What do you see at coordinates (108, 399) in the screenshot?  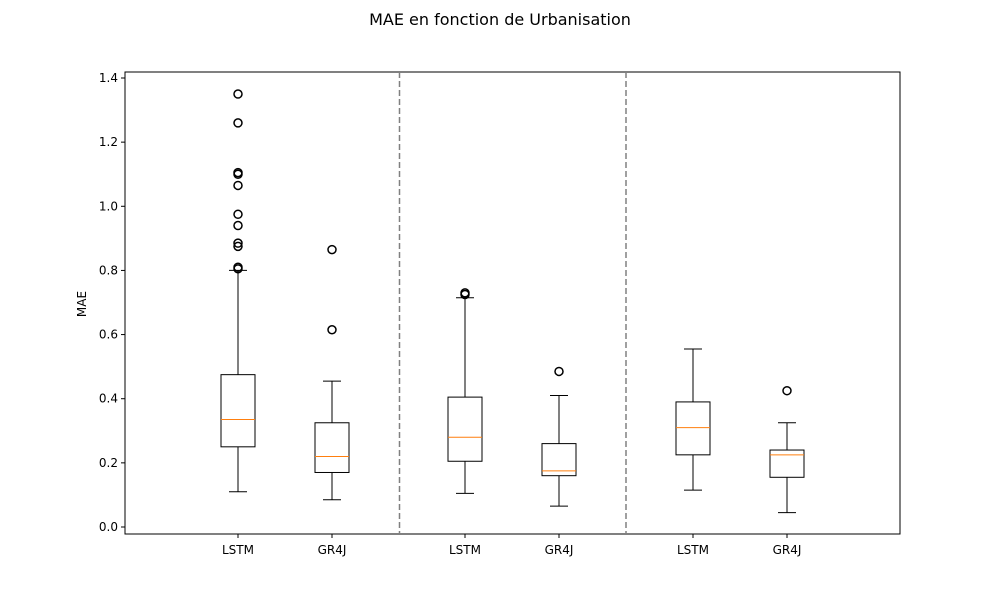 I see `y-tick-label: 0.4` at bounding box center [108, 399].